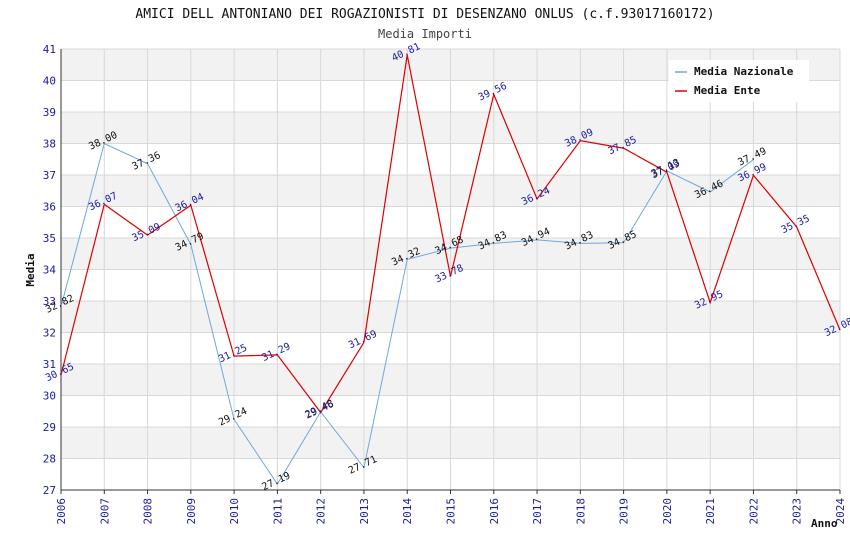  Describe the element at coordinates (30, 269) in the screenshot. I see `y-axis-label: Media` at that location.